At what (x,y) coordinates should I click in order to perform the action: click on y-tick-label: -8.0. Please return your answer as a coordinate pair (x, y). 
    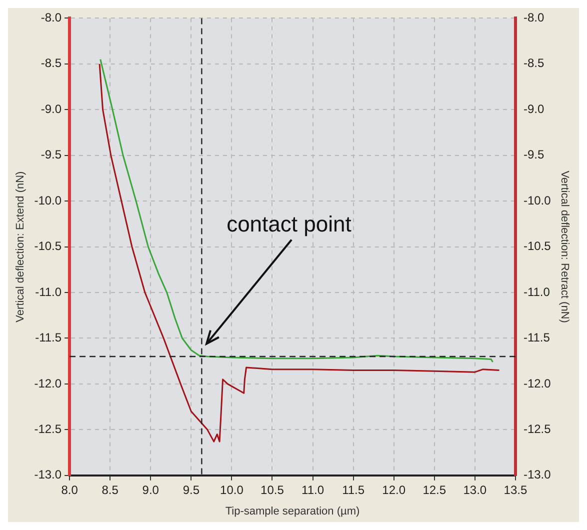
    Looking at the image, I should click on (51, 17).